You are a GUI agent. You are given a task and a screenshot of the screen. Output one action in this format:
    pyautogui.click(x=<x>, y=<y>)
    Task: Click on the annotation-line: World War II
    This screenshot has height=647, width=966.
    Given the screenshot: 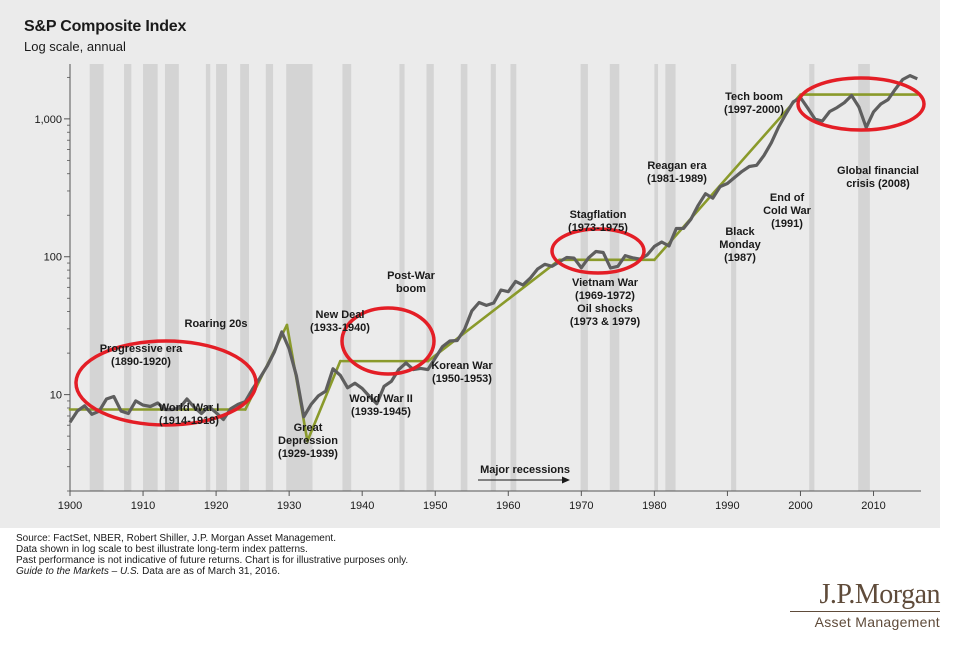 What is the action you would take?
    pyautogui.click(x=381, y=399)
    